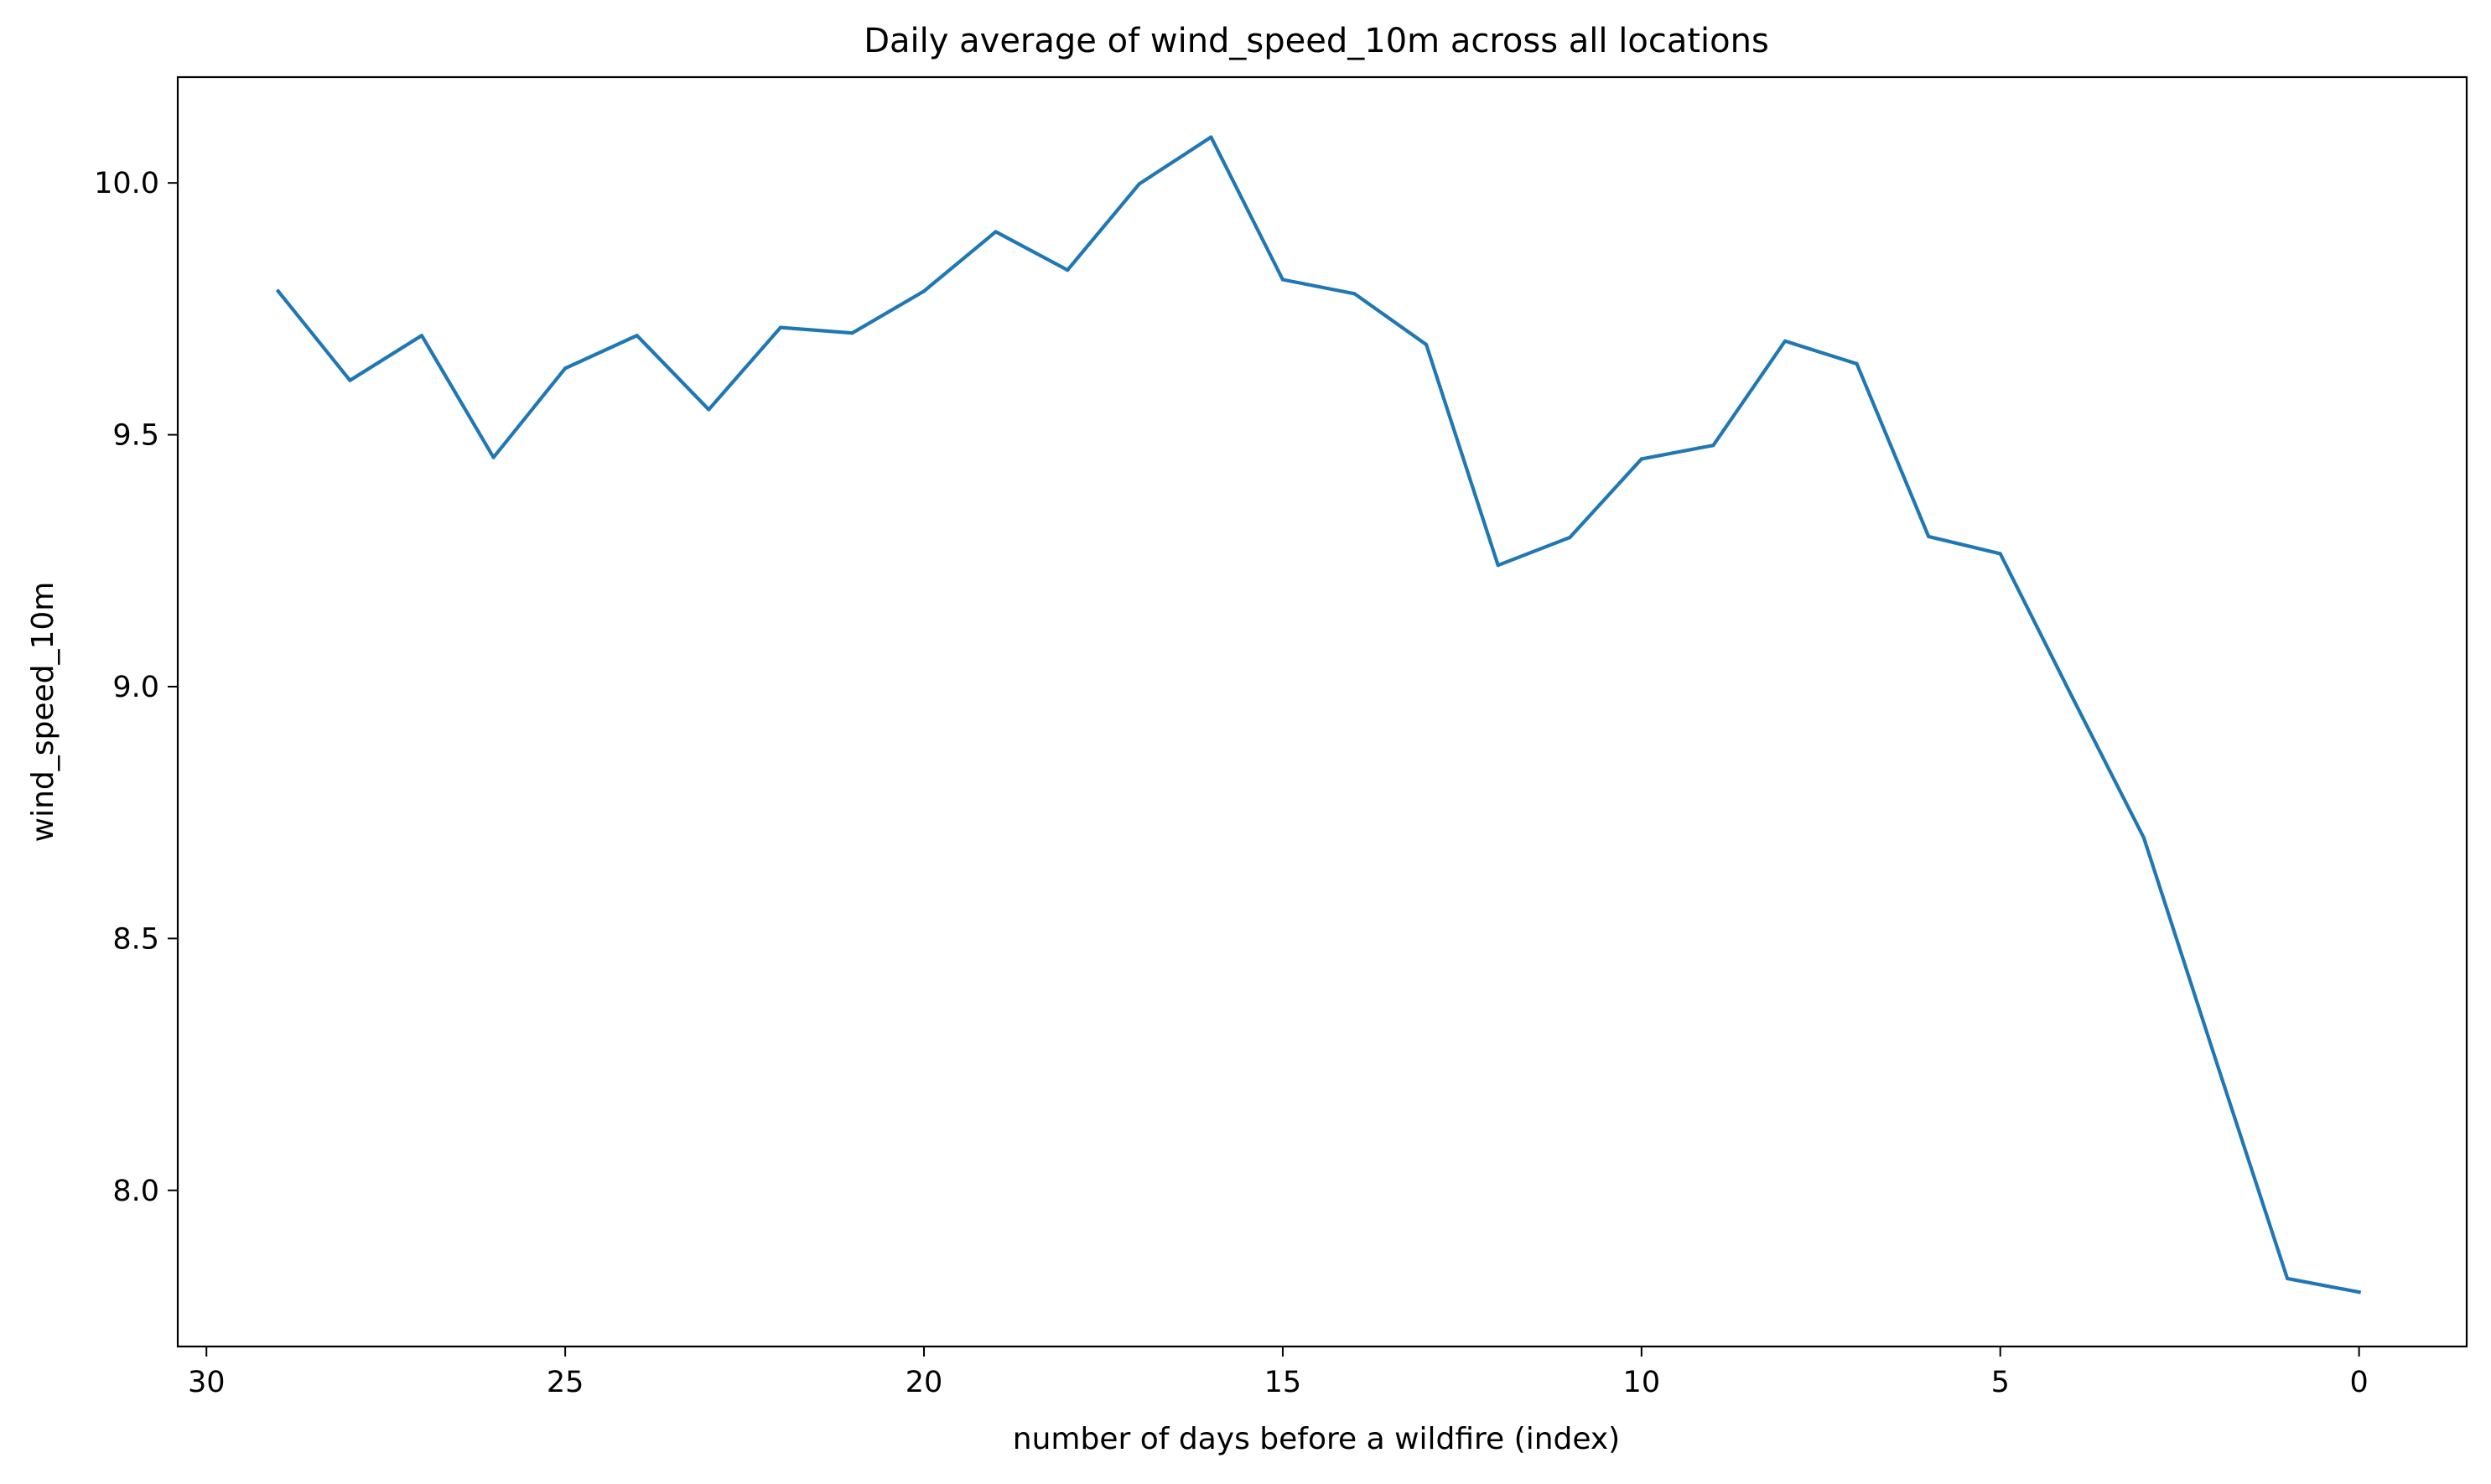  What do you see at coordinates (565, 1382) in the screenshot?
I see `x-tick-label: 25` at bounding box center [565, 1382].